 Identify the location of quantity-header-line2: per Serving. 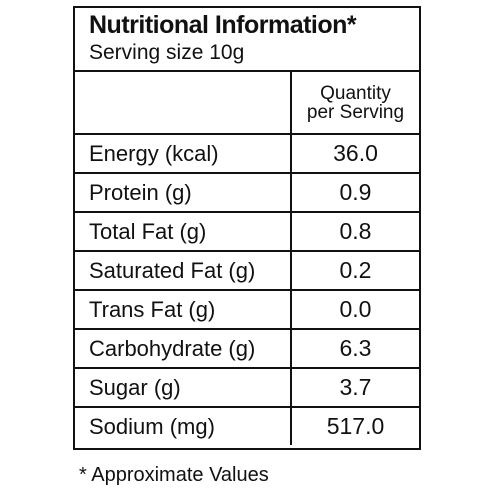
(355, 112).